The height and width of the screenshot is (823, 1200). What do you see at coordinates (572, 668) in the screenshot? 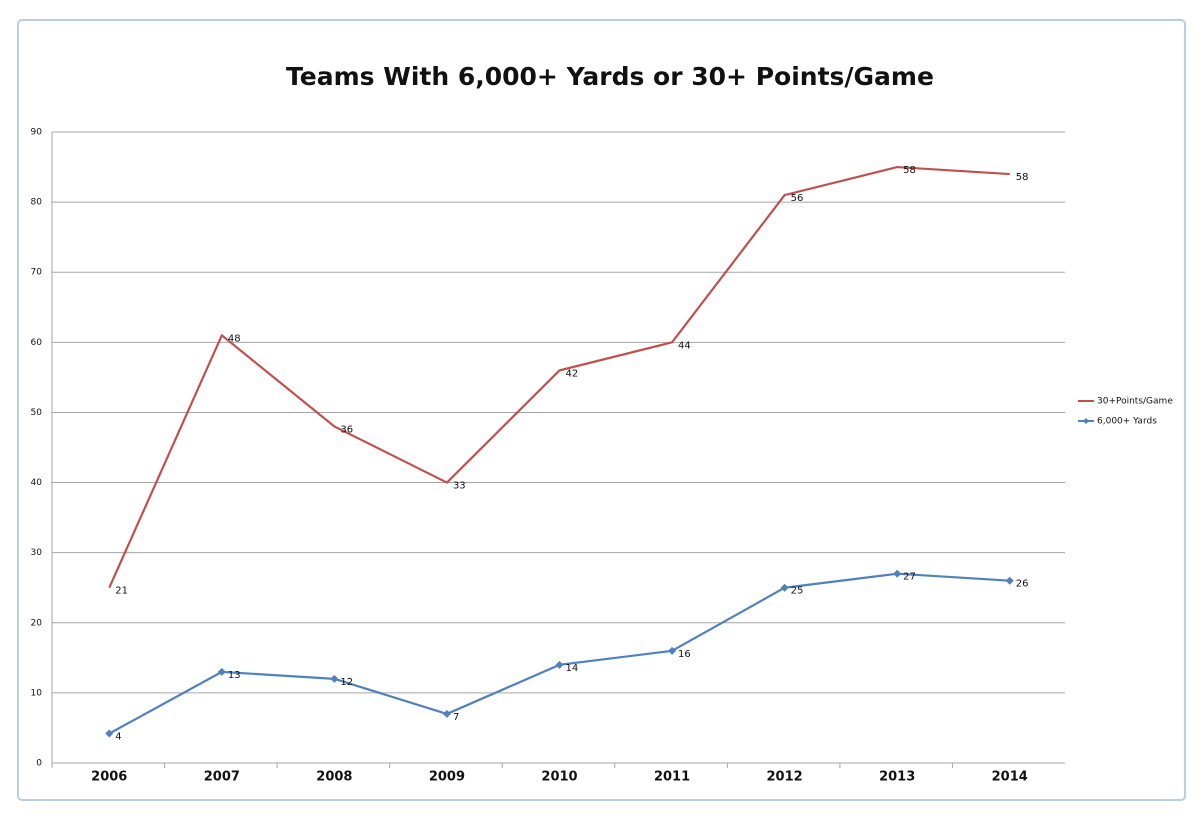
I see `point-label: 14` at bounding box center [572, 668].